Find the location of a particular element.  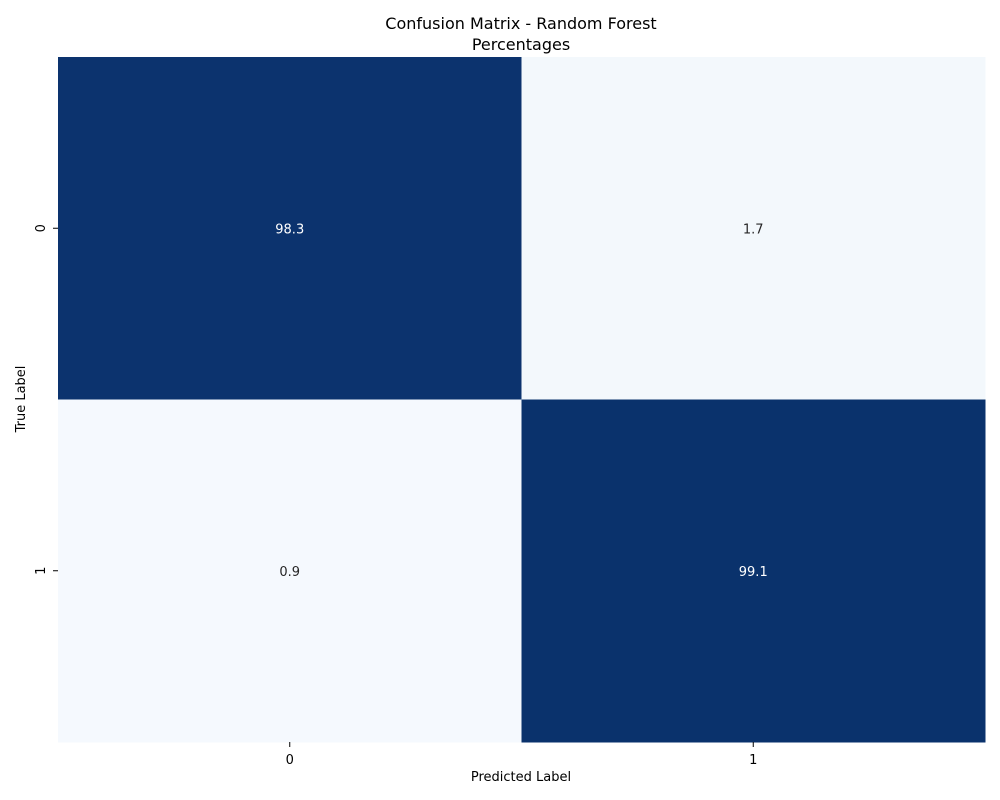

x-tick-label: 1 is located at coordinates (753, 760).